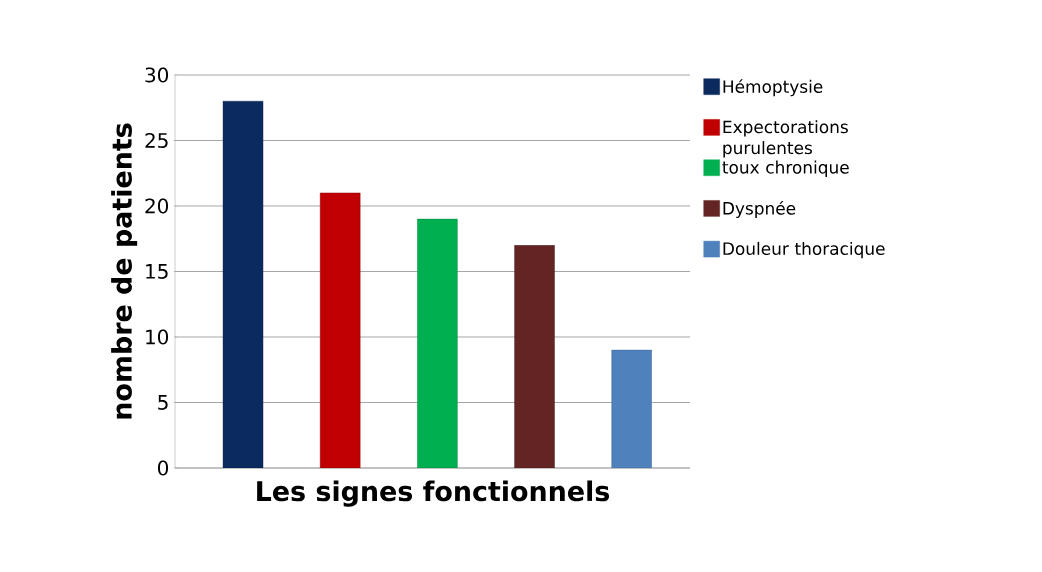 The image size is (1042, 572). I want to click on y-tick-label: 10, so click(157, 337).